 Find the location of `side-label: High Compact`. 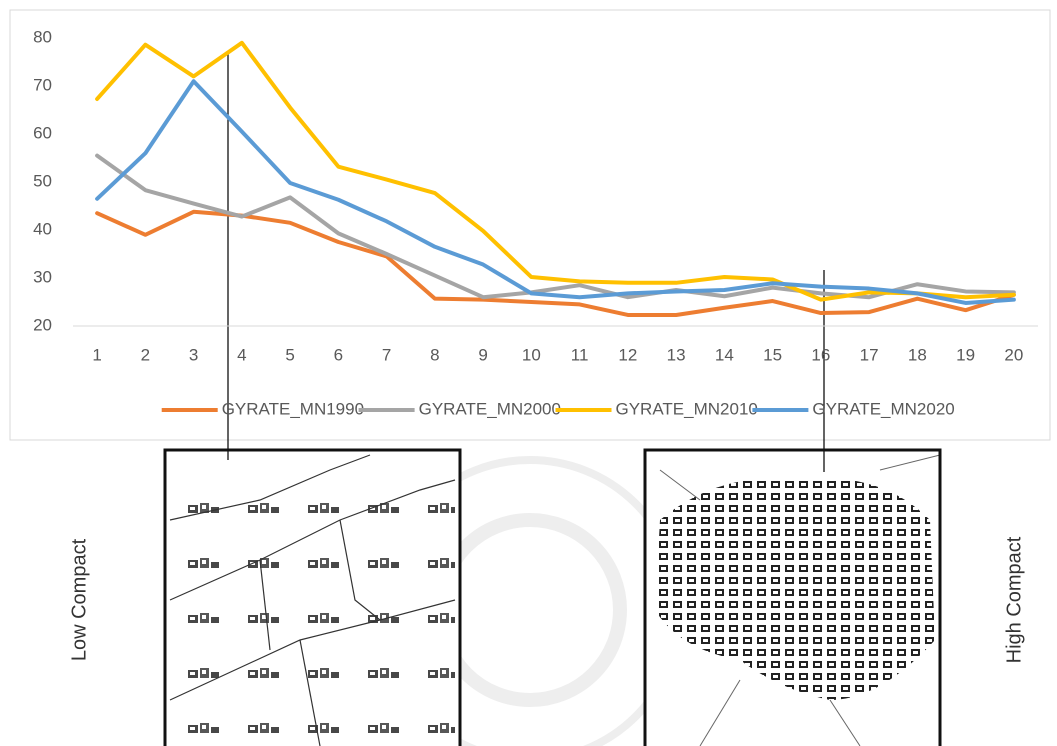

side-label: High Compact is located at coordinates (1014, 599).